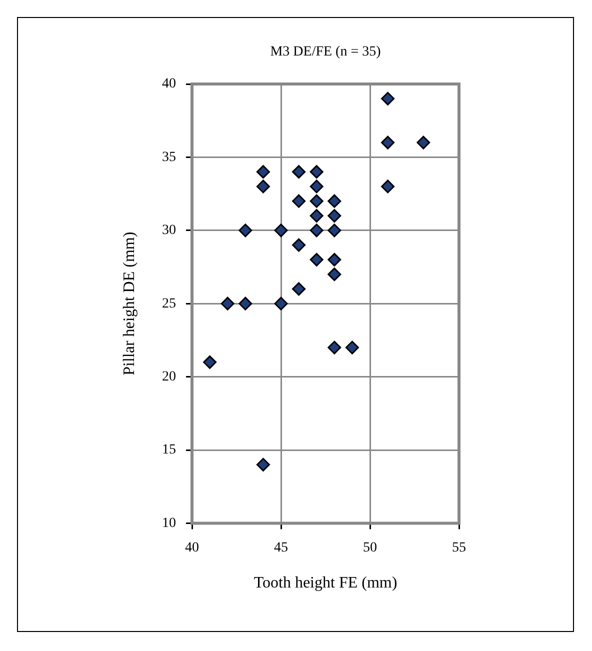 Image resolution: width=592 pixels, height=651 pixels. What do you see at coordinates (370, 548) in the screenshot?
I see `x-tick-label: 50` at bounding box center [370, 548].